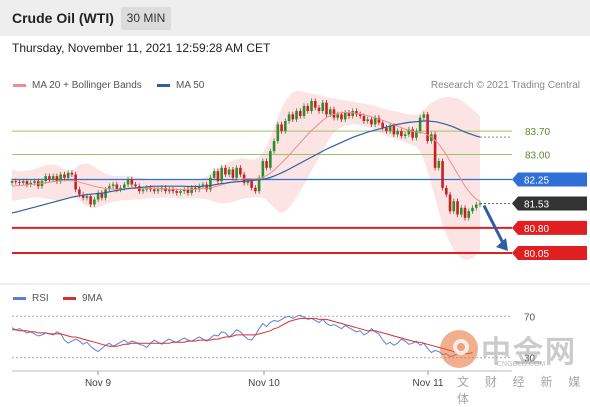 The width and height of the screenshot is (590, 407). I want to click on level-label-83.00: 83.00, so click(537, 155).